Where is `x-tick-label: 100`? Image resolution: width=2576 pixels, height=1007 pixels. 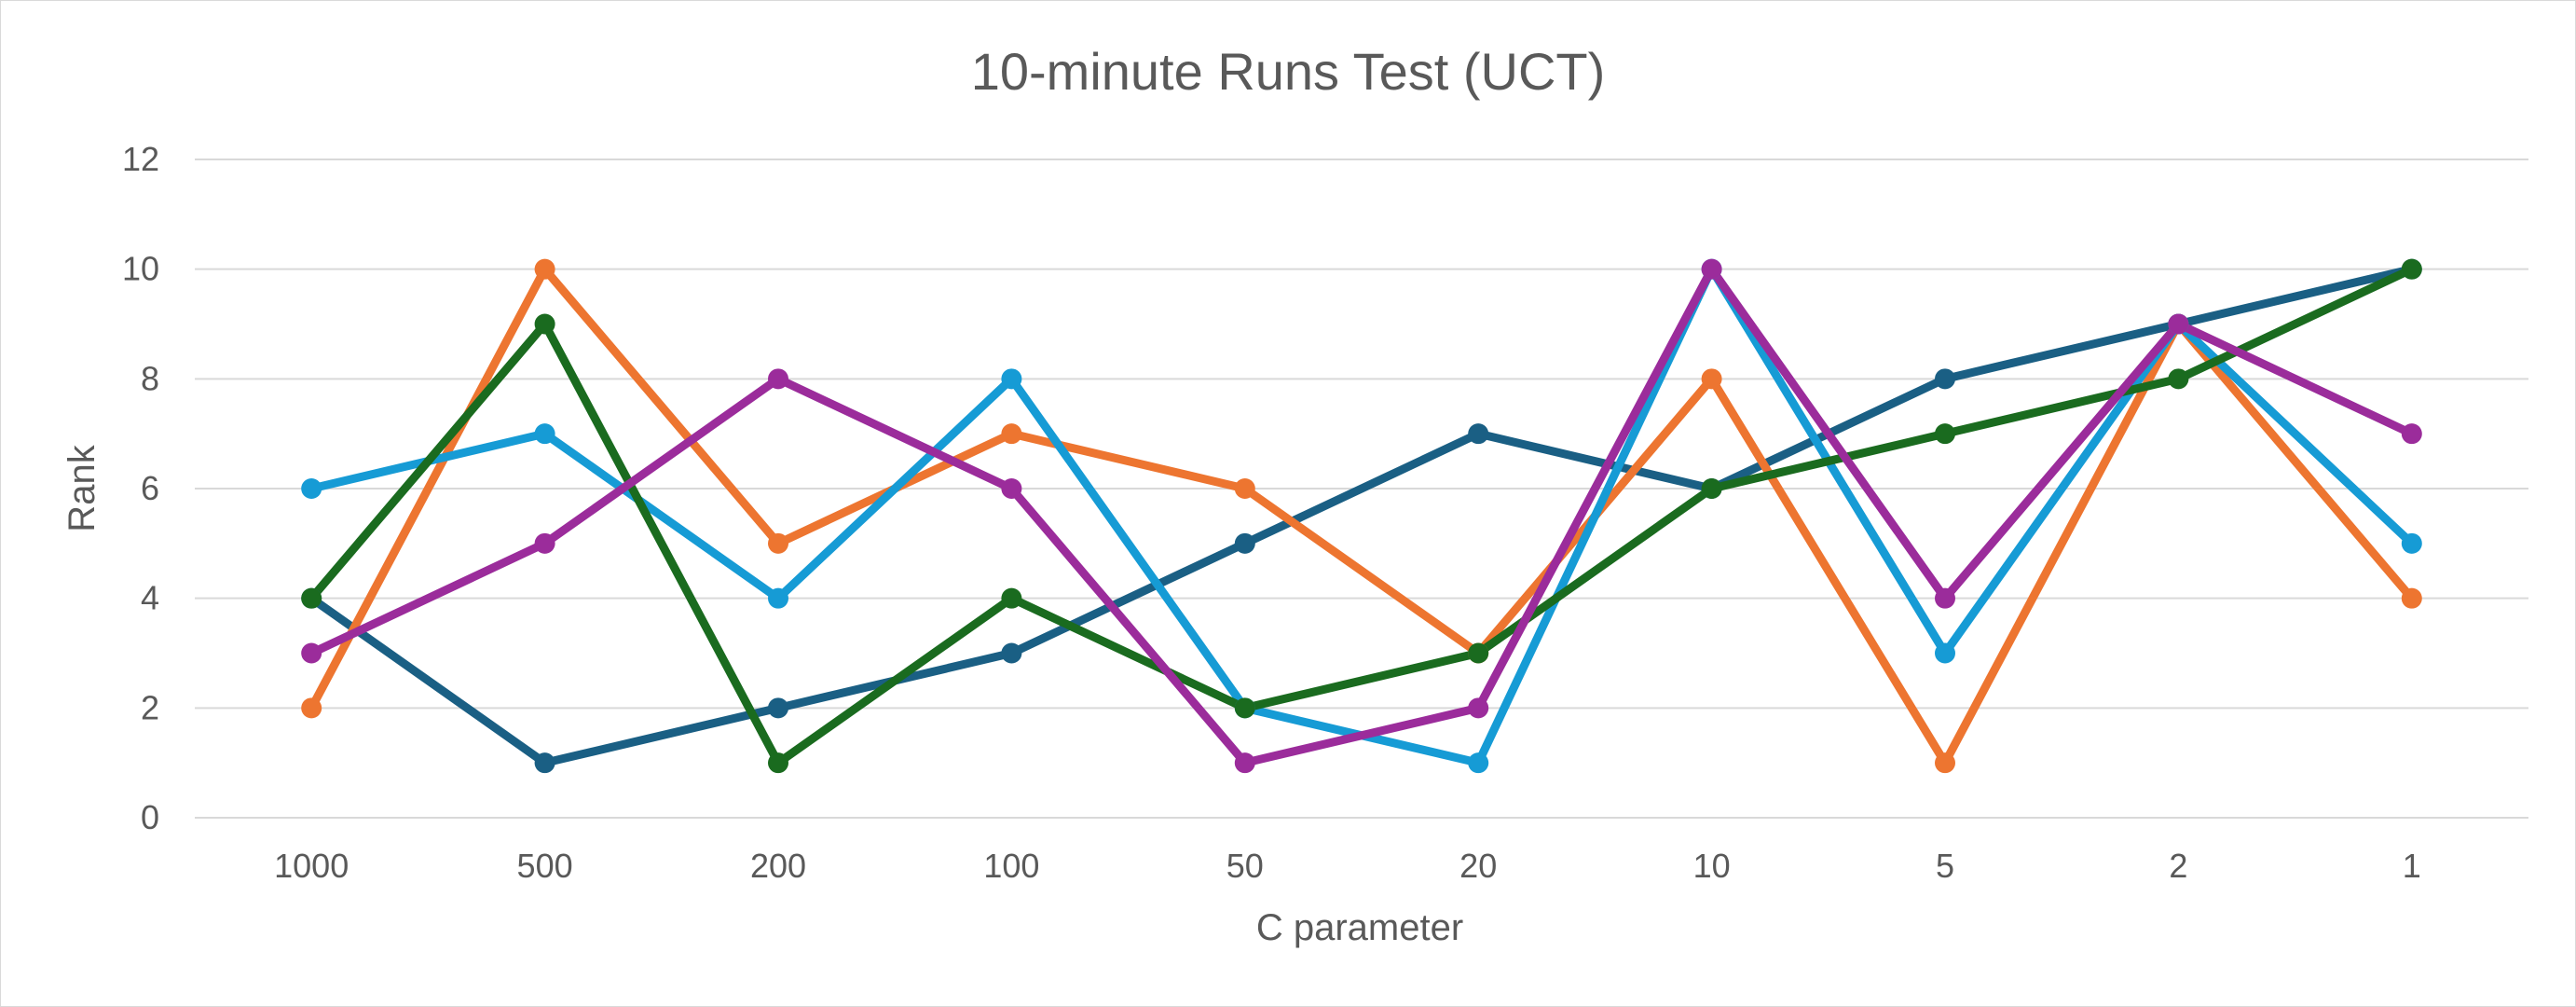
x-tick-label: 100 is located at coordinates (1011, 866).